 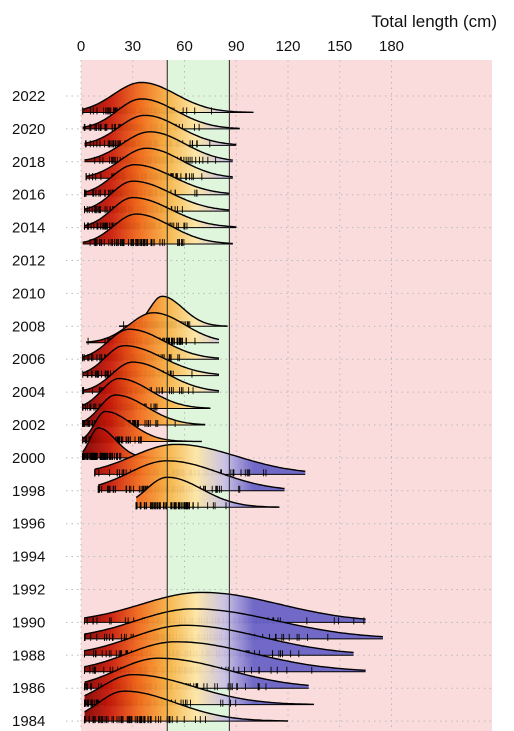 I want to click on x-tick-label: 150, so click(x=339, y=46).